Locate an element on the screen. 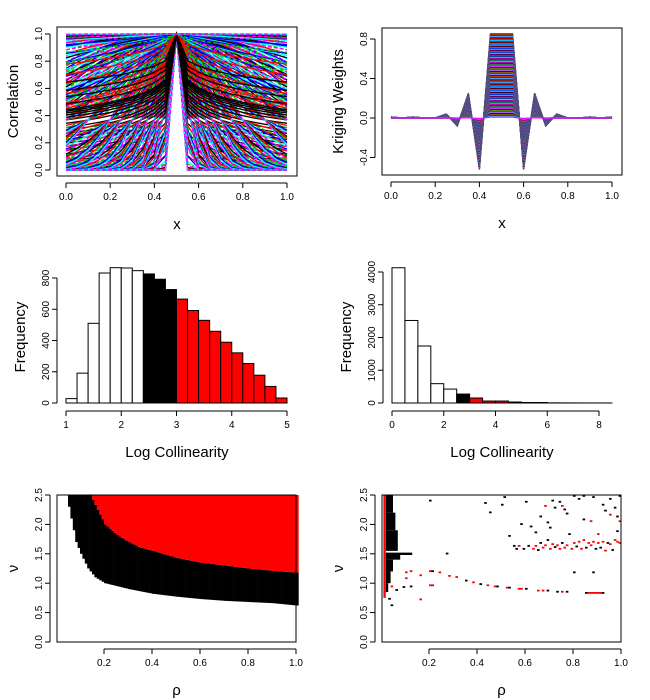  plot-box is located at coordinates (501, 568).